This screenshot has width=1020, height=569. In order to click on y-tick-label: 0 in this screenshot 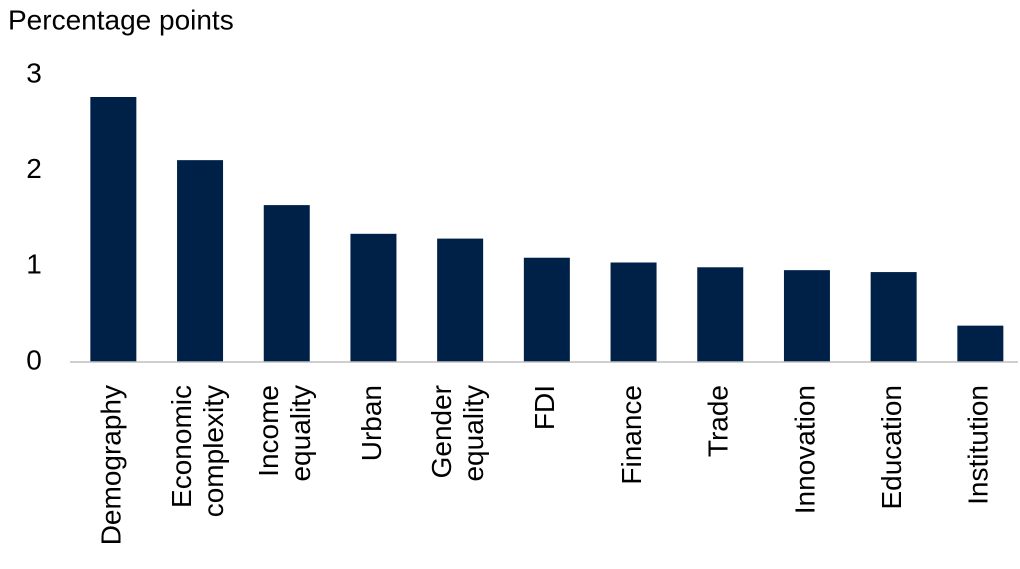, I will do `click(34, 359)`.